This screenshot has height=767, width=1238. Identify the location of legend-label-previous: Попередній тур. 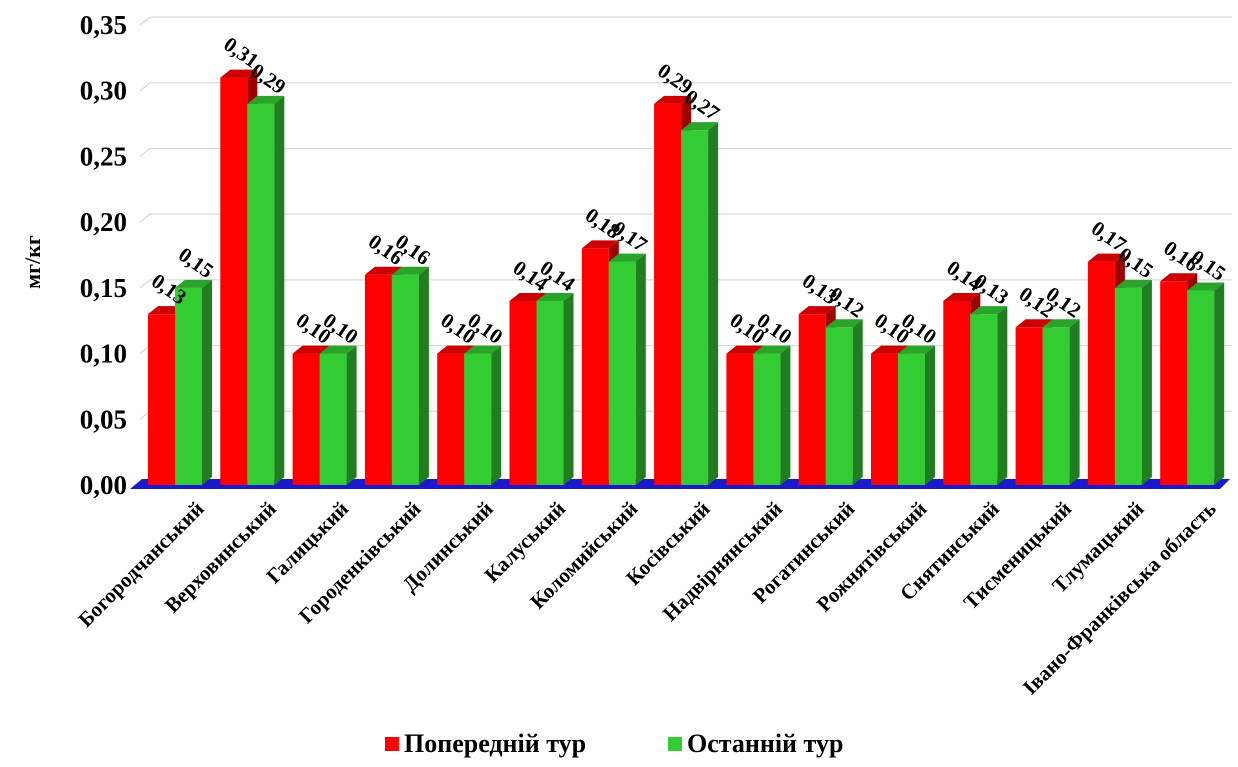
(495, 743).